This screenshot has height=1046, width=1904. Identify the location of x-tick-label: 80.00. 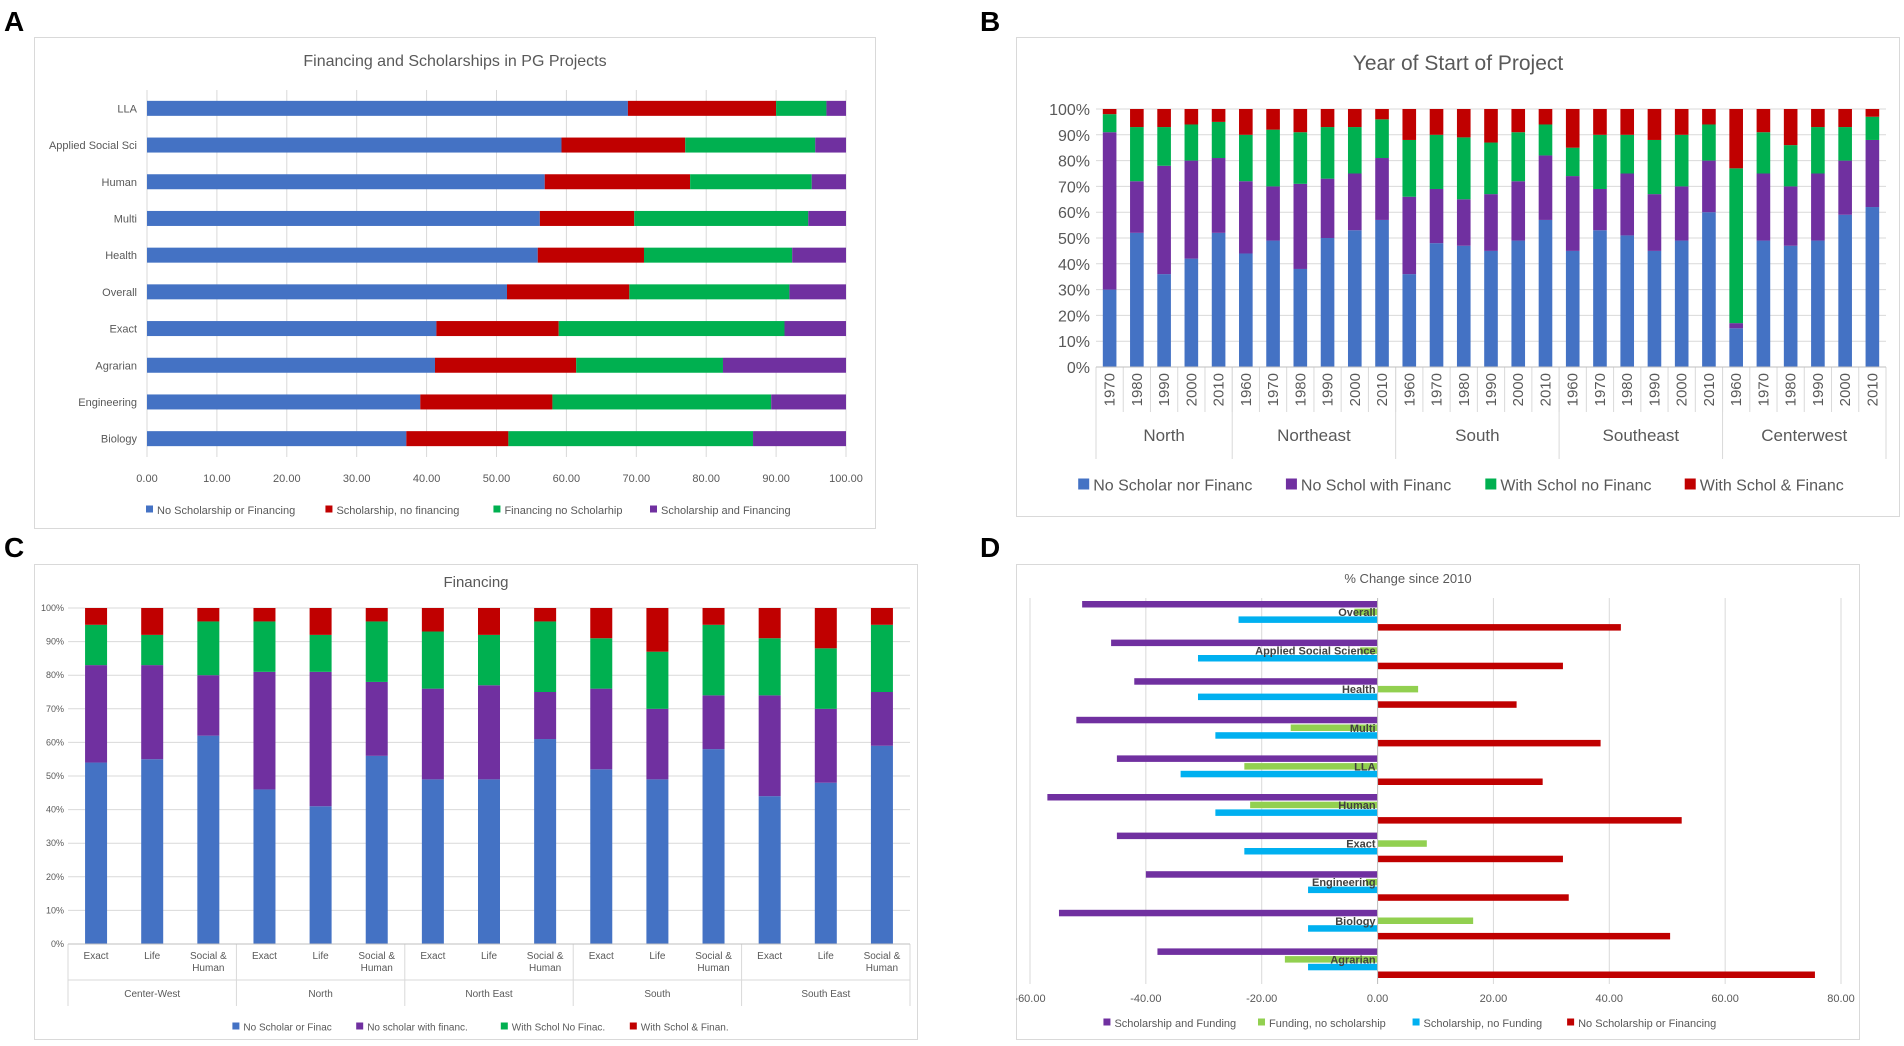
(1841, 999).